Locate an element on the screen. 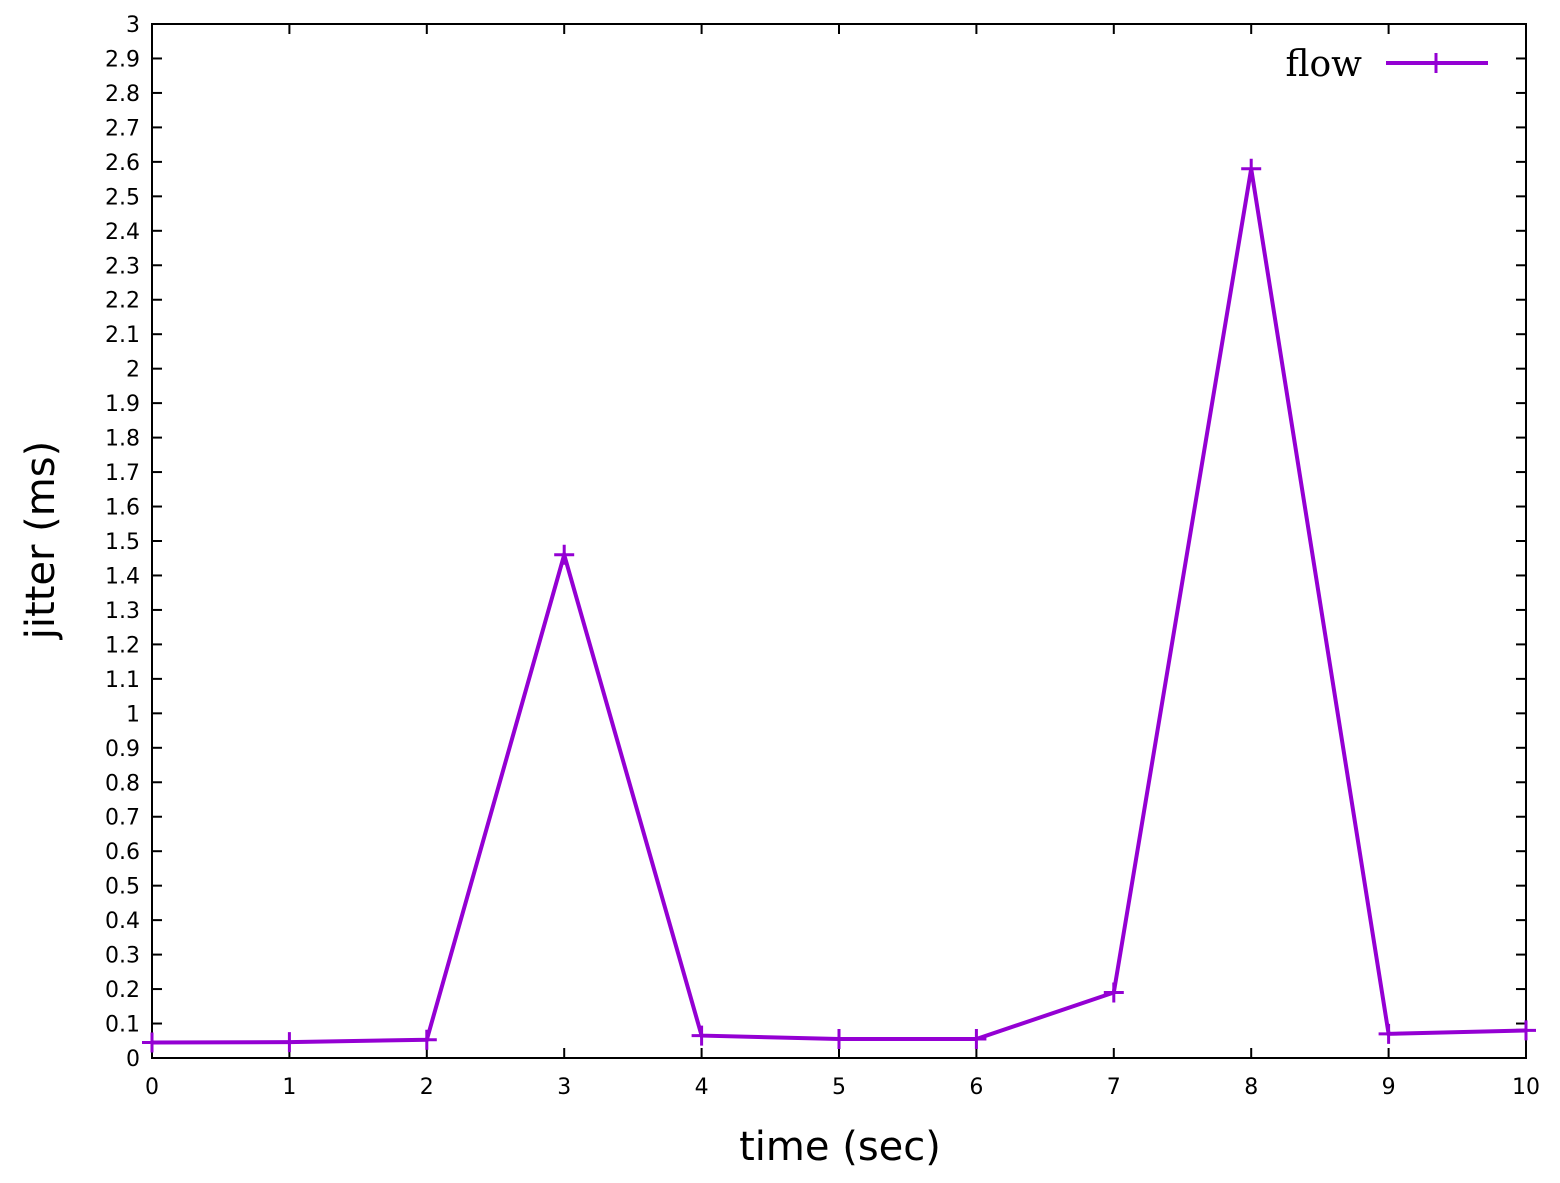  x-tick-label: 5 is located at coordinates (839, 1087).